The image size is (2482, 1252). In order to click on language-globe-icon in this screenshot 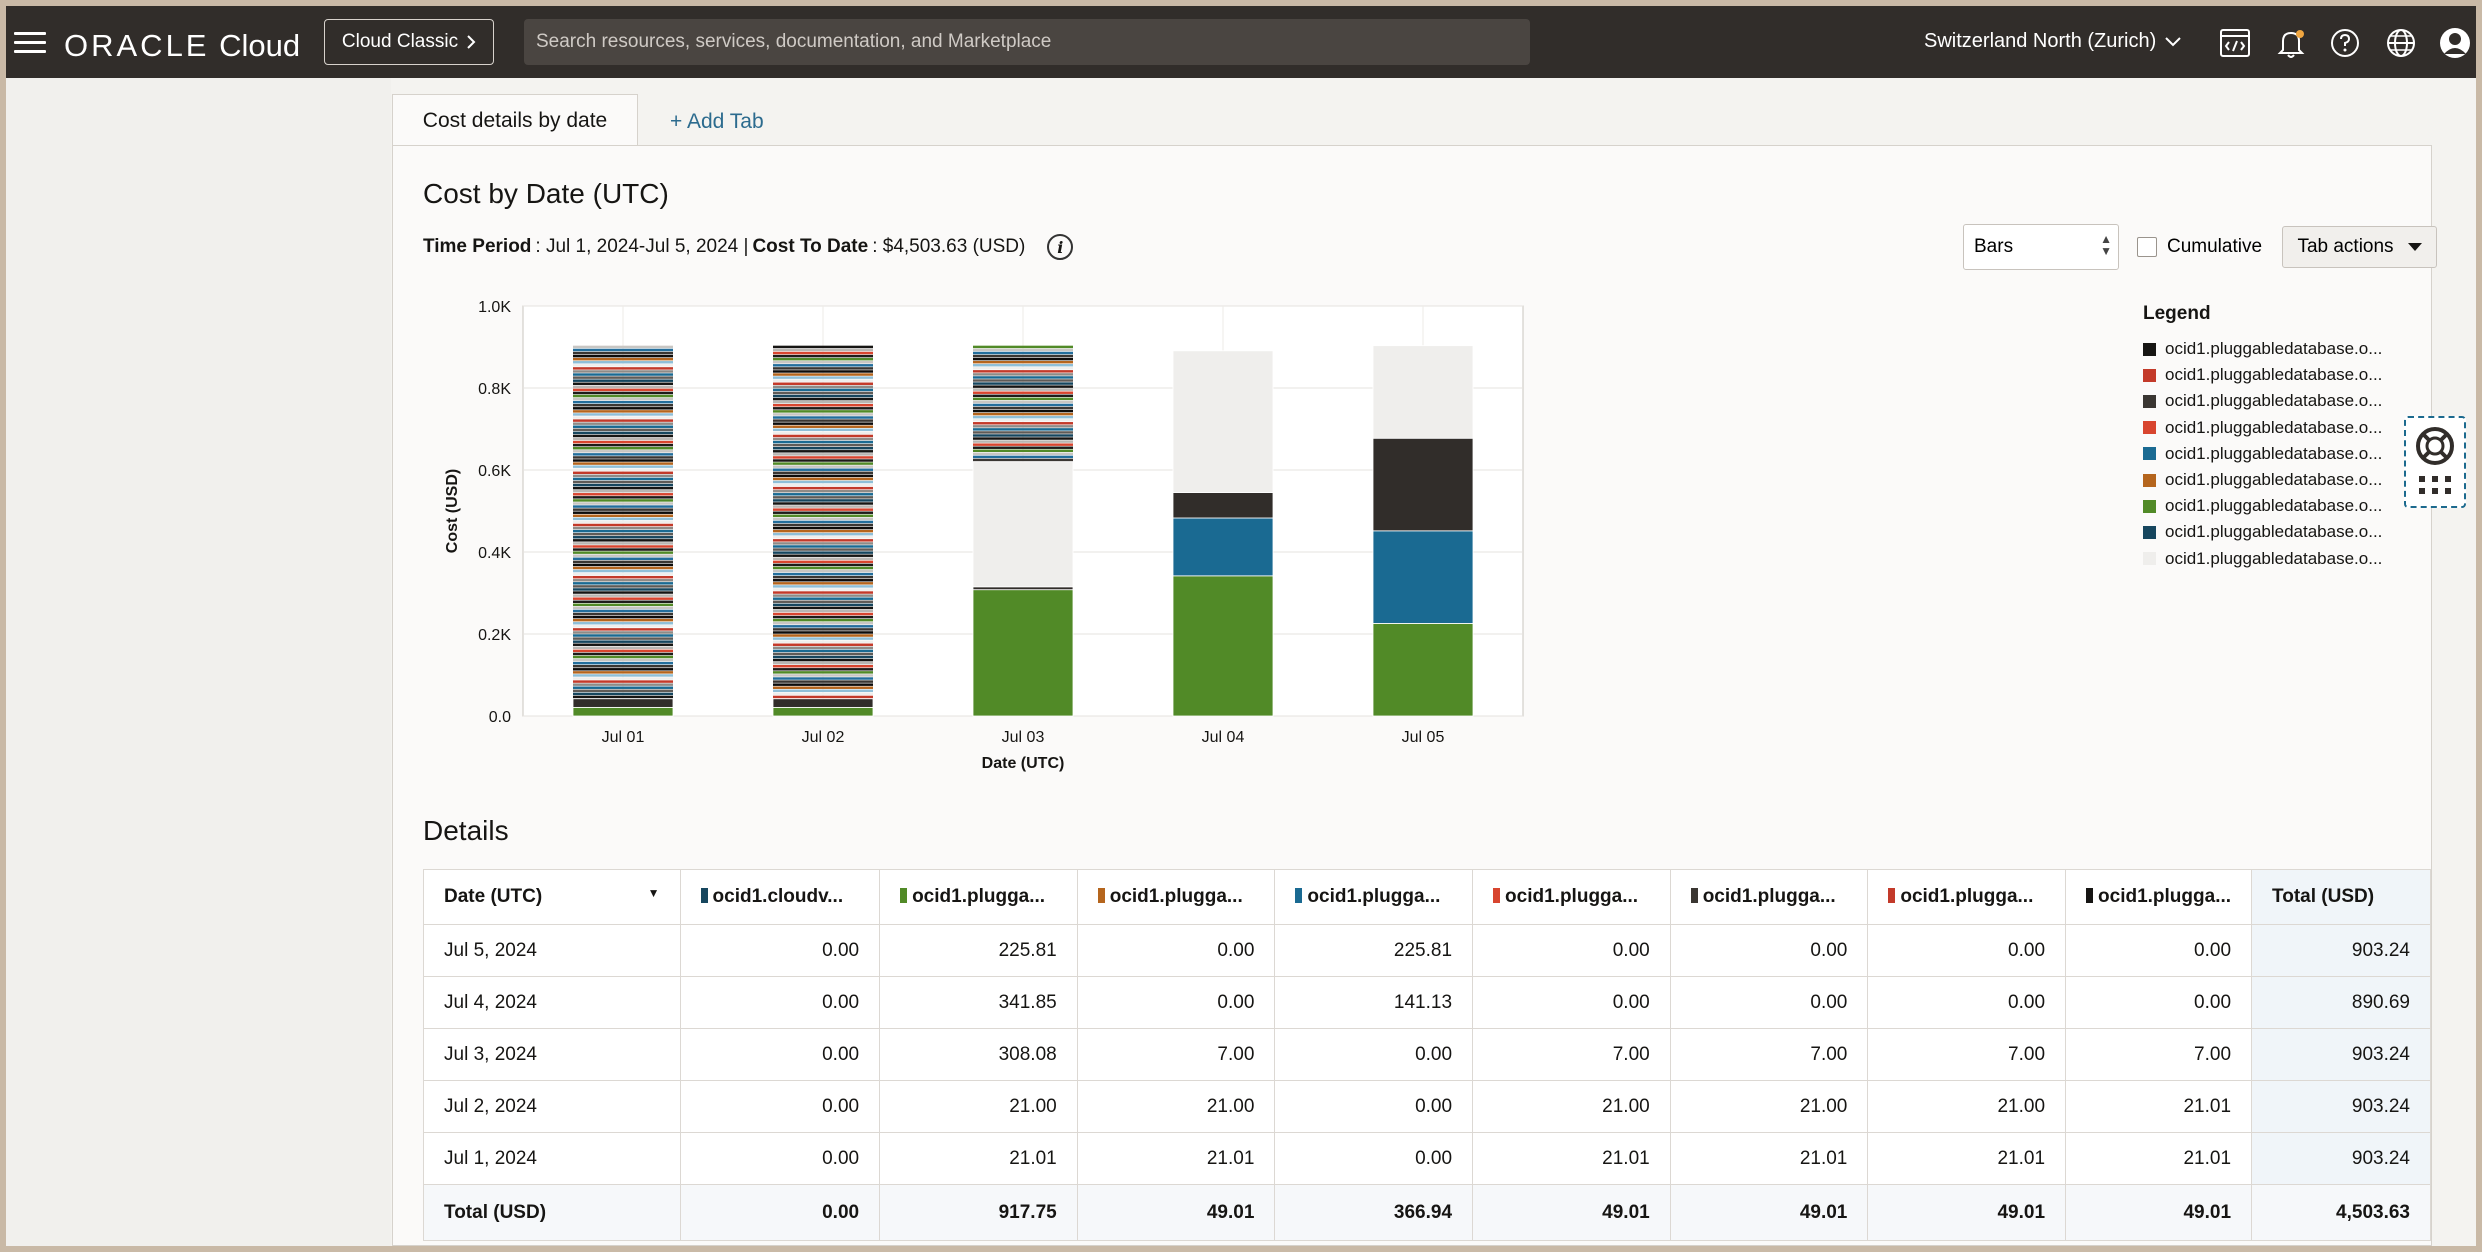, I will do `click(2401, 43)`.